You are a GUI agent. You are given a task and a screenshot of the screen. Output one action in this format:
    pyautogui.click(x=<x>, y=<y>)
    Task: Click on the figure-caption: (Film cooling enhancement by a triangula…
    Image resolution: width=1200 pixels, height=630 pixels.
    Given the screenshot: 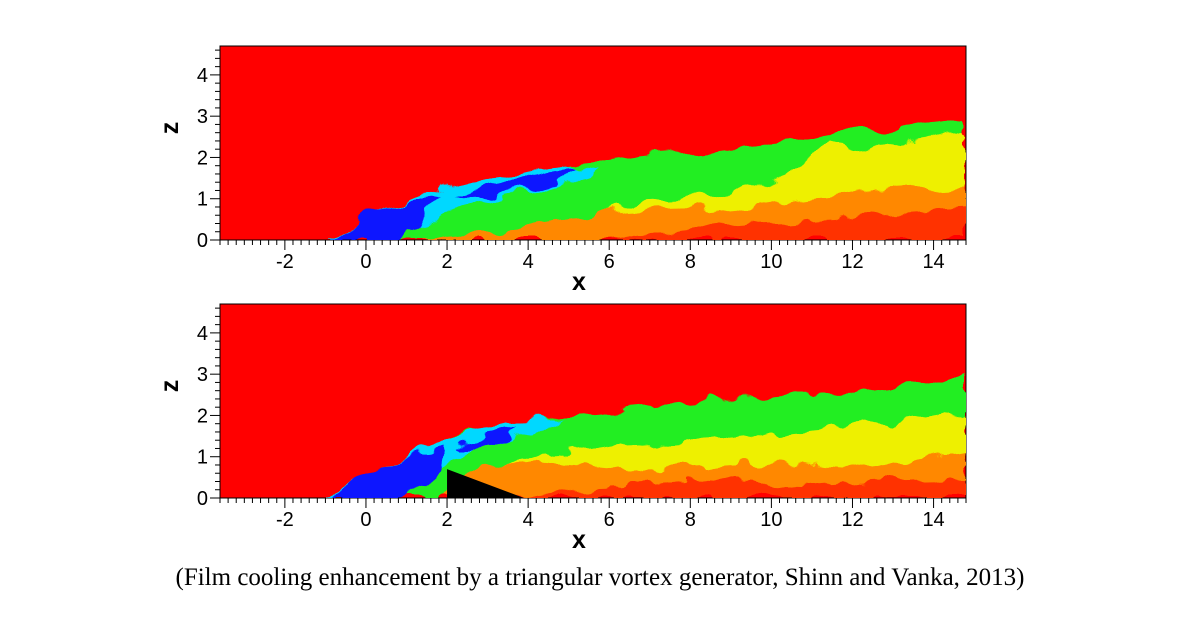 What is the action you would take?
    pyautogui.click(x=600, y=577)
    